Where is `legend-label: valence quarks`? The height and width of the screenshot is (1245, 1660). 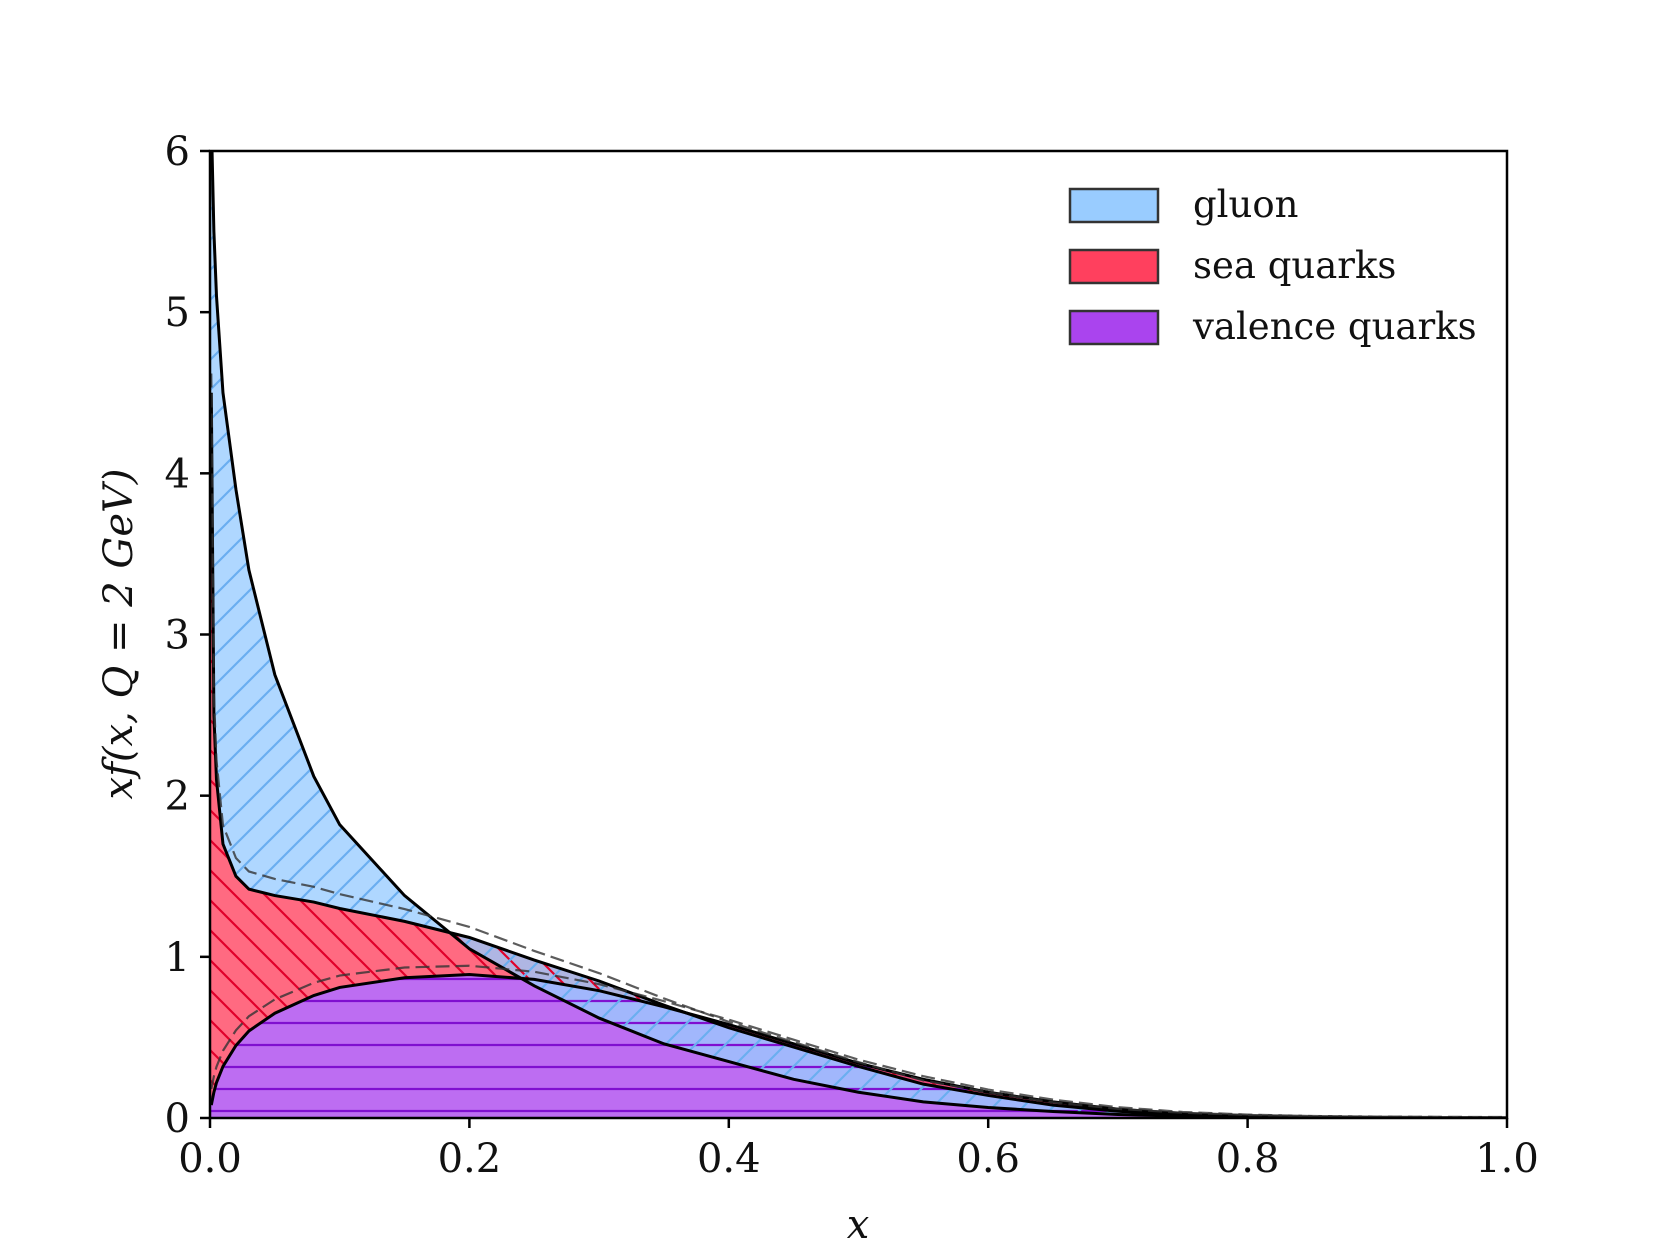
legend-label: valence quarks is located at coordinates (1334, 326).